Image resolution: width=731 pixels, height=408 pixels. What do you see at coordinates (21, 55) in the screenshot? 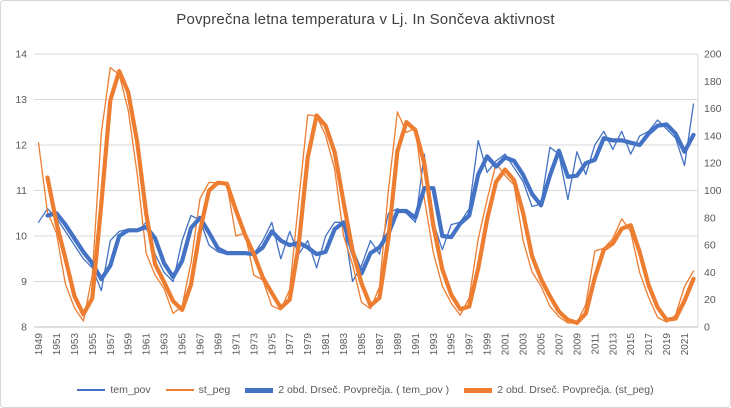
I see `svg-text: 14` at bounding box center [21, 55].